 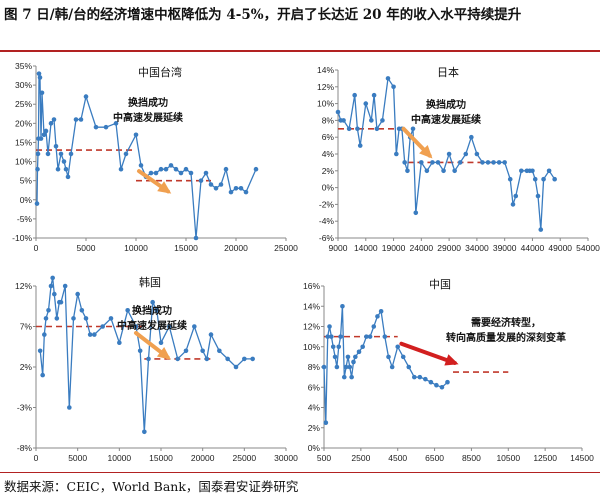 What do you see at coordinates (286, 458) in the screenshot?
I see `x-tick-label: 30000` at bounding box center [286, 458].